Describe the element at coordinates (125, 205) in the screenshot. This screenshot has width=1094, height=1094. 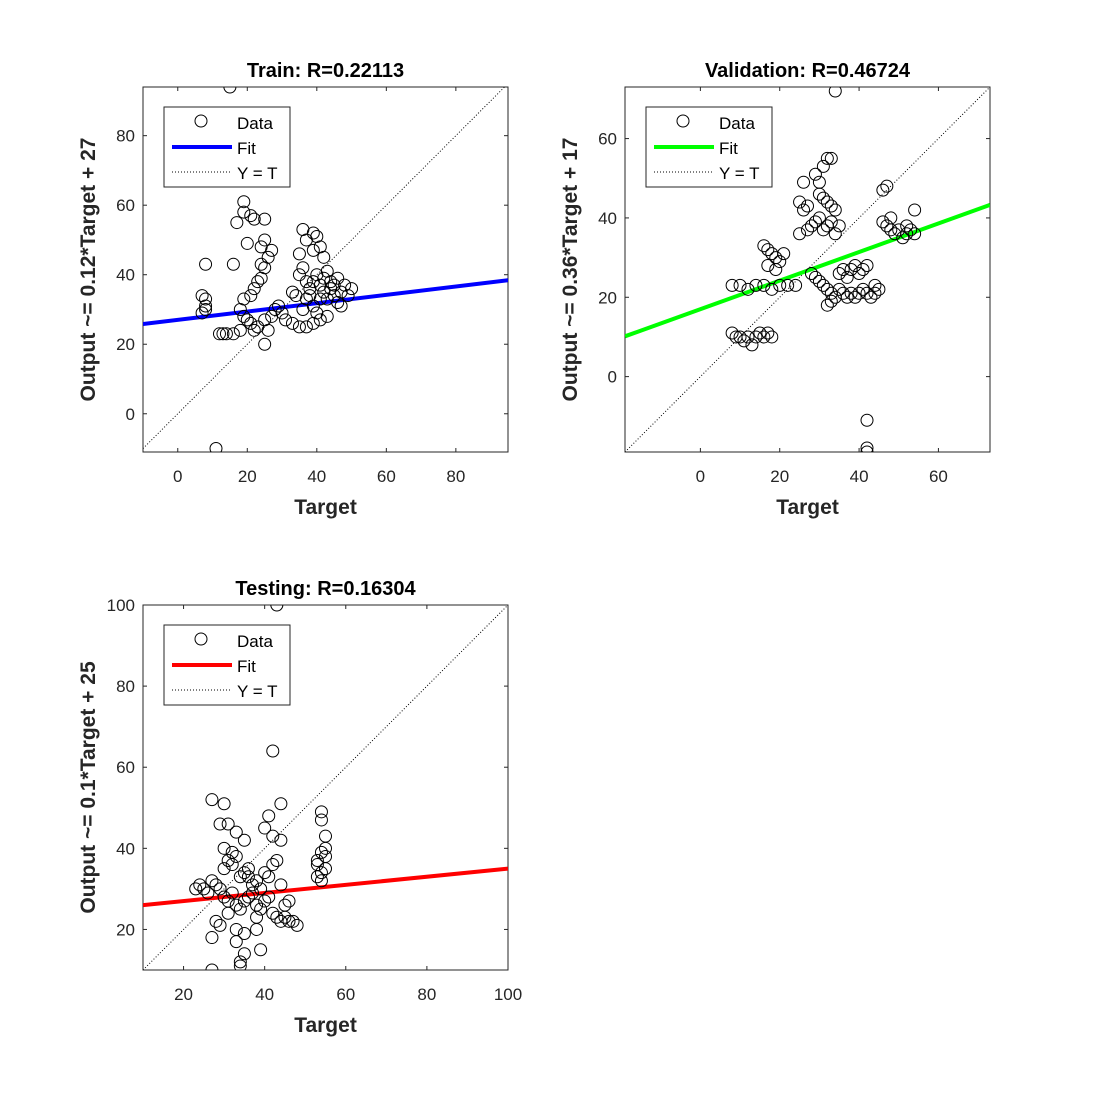
I see `y-tick-label: 60` at that location.